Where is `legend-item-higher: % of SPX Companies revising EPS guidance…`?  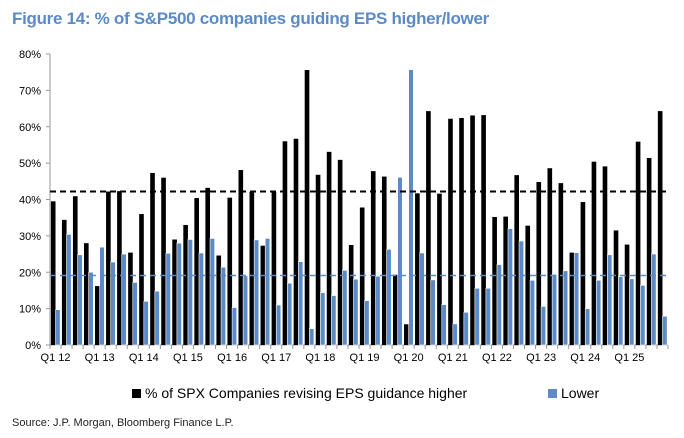
legend-item-higher: % of SPX Companies revising EPS guidance… is located at coordinates (299, 393).